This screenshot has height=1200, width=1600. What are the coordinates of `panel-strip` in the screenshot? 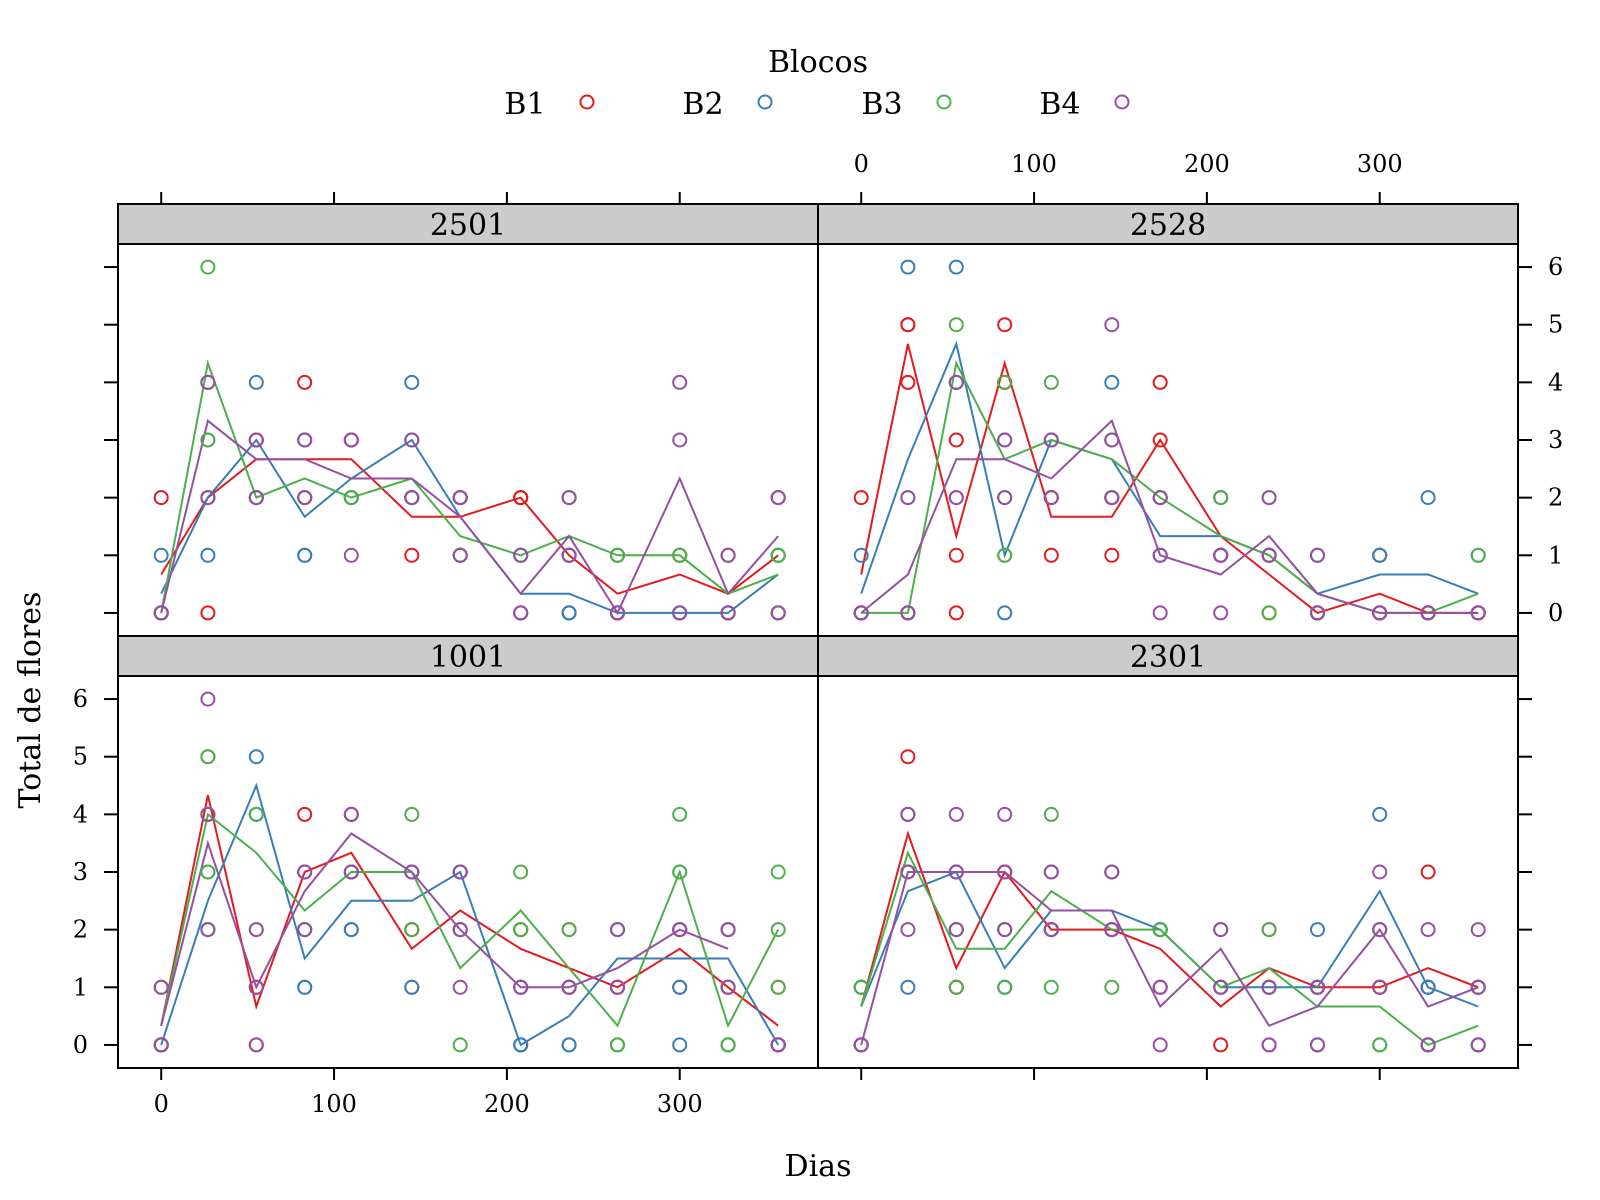 It's located at (468, 656).